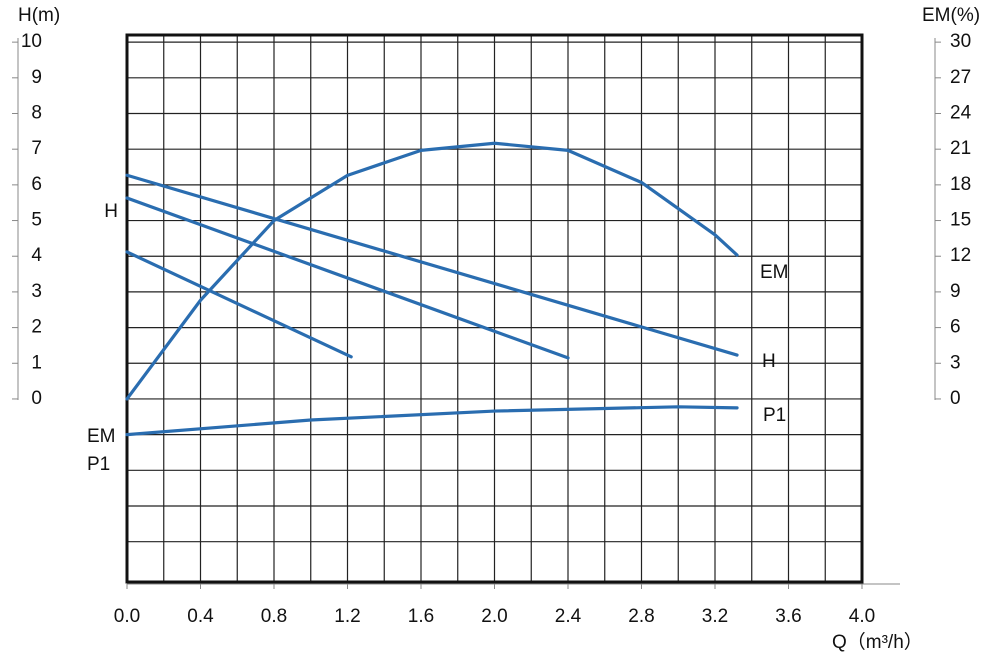  I want to click on x-tick-label: 0.8, so click(274, 616).